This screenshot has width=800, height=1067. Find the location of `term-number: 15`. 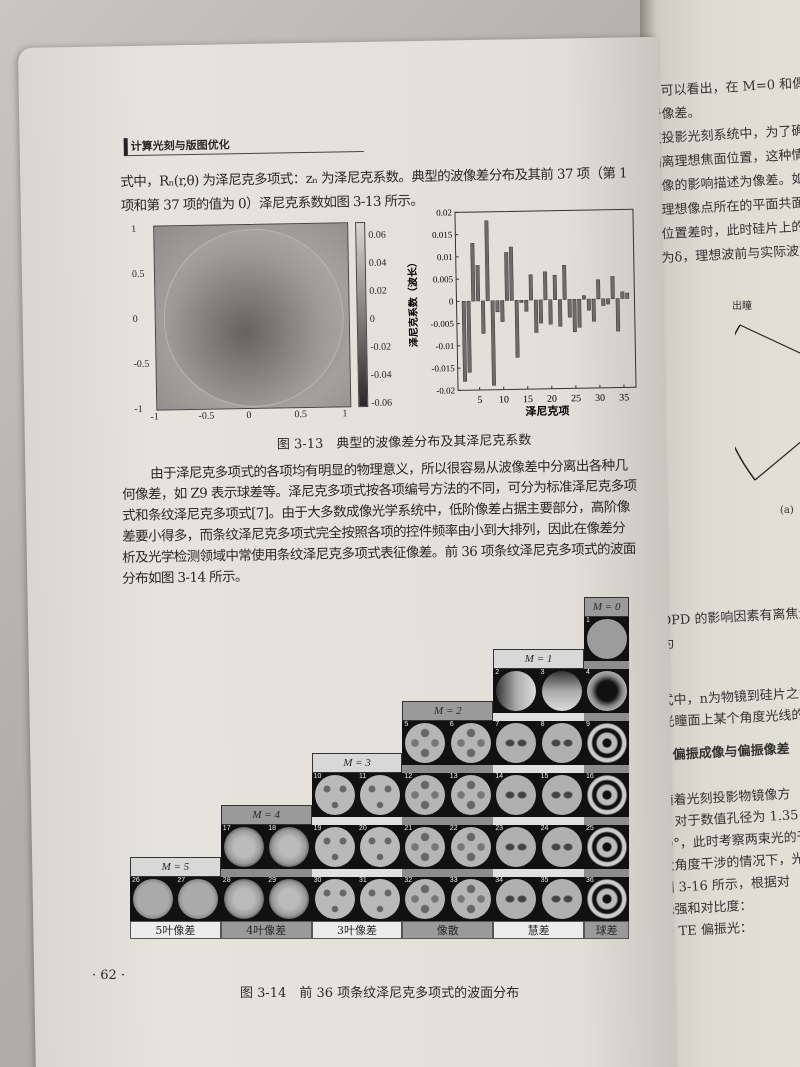

term-number: 15 is located at coordinates (544, 776).